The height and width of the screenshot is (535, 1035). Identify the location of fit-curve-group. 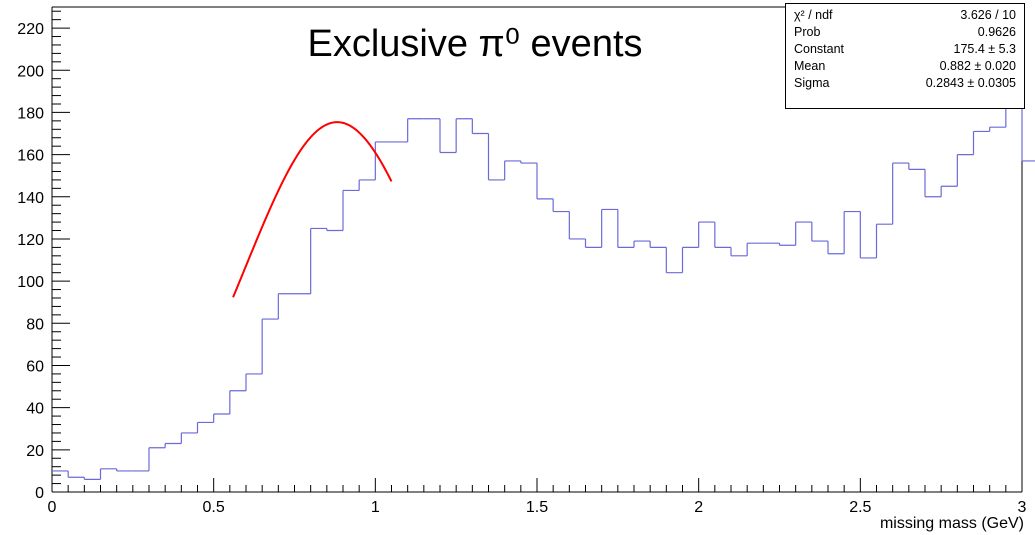
(312, 209).